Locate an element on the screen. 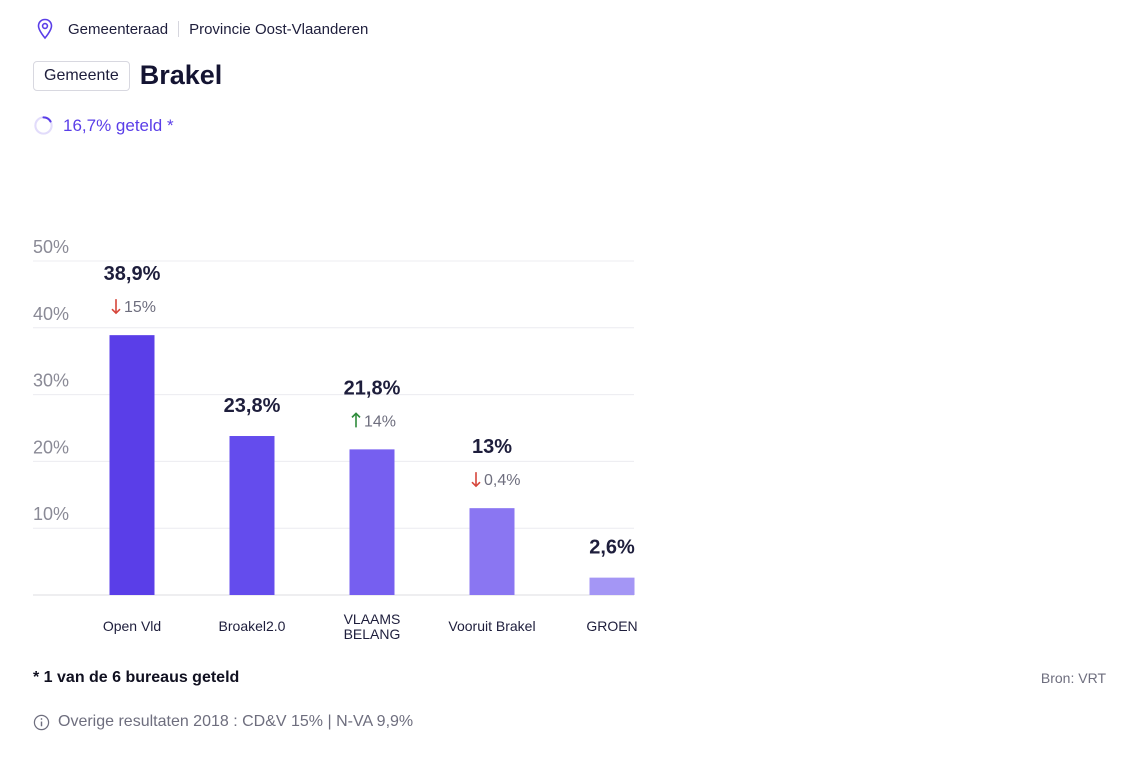 This screenshot has width=1136, height=761. y-tick-label: 40% is located at coordinates (51, 314).